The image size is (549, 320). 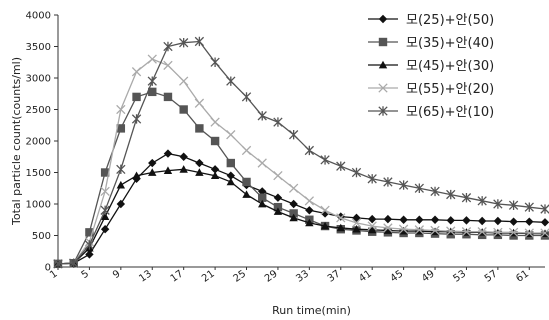 I want to click on x-tick-label: 9, so click(x=117, y=274).